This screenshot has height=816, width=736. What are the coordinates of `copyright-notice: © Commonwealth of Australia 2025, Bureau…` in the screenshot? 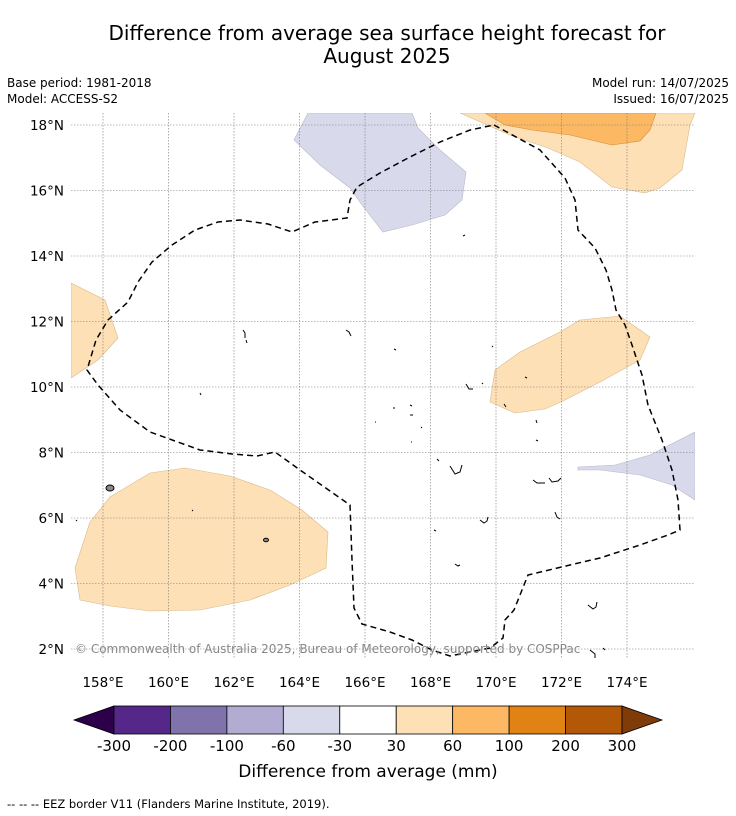 It's located at (327, 649).